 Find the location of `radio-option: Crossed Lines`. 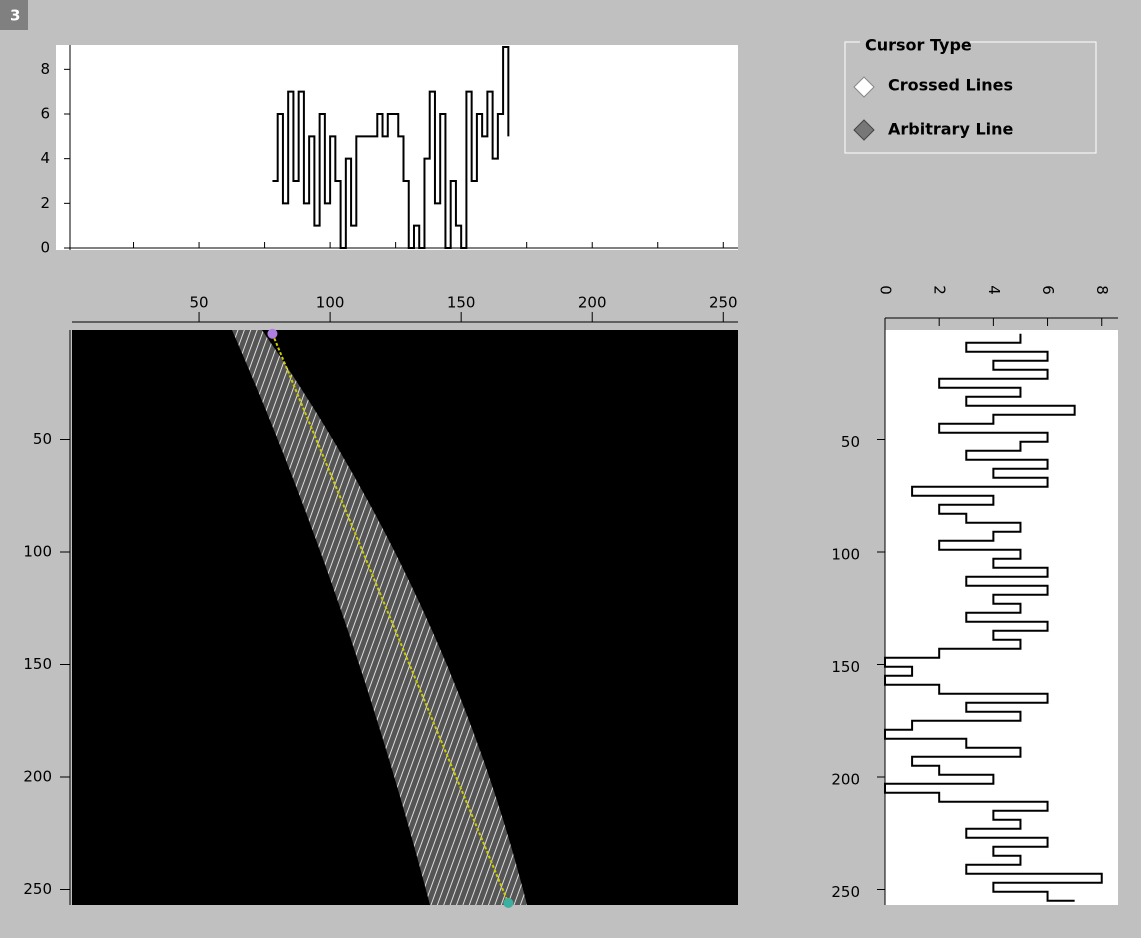

radio-option: Crossed Lines is located at coordinates (933, 87).